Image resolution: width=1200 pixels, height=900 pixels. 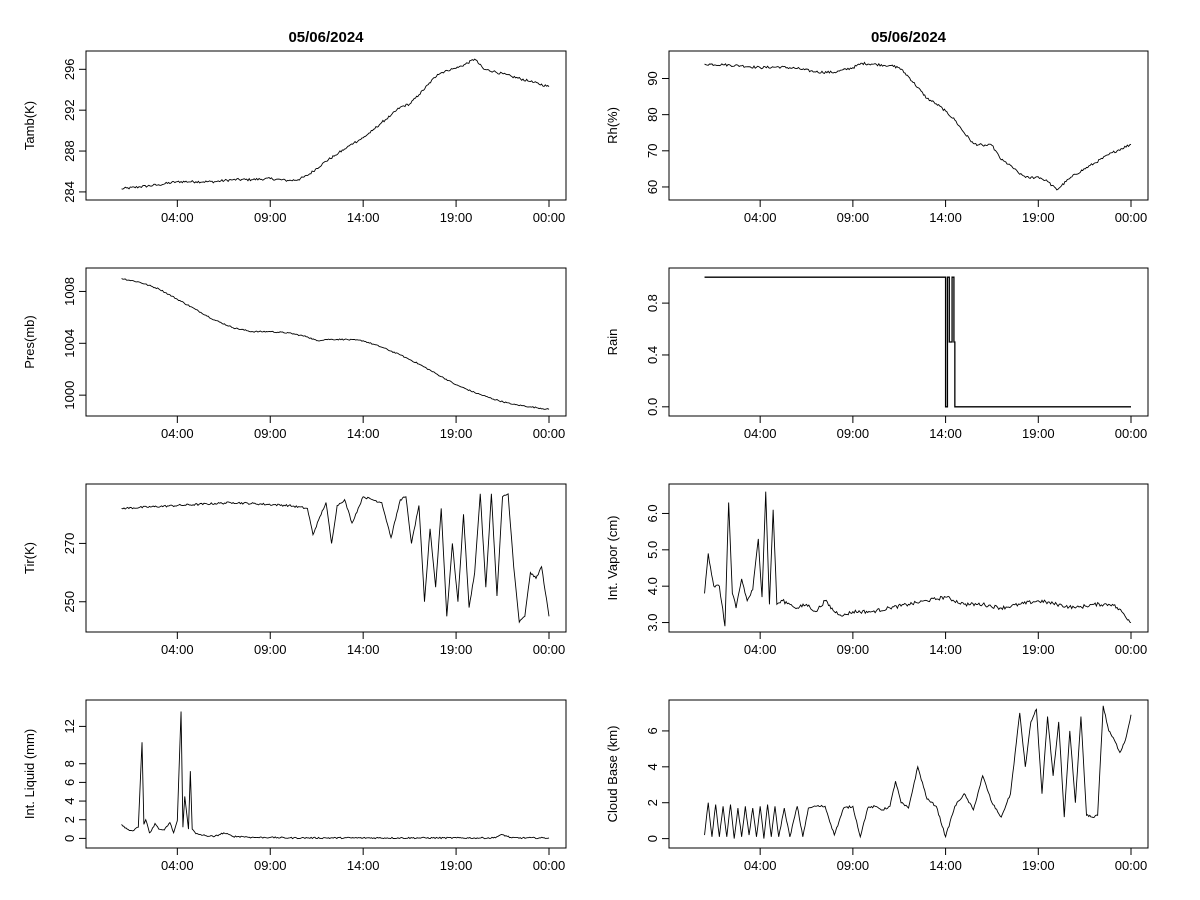 What do you see at coordinates (335, 344) in the screenshot?
I see `series-line-pres` at bounding box center [335, 344].